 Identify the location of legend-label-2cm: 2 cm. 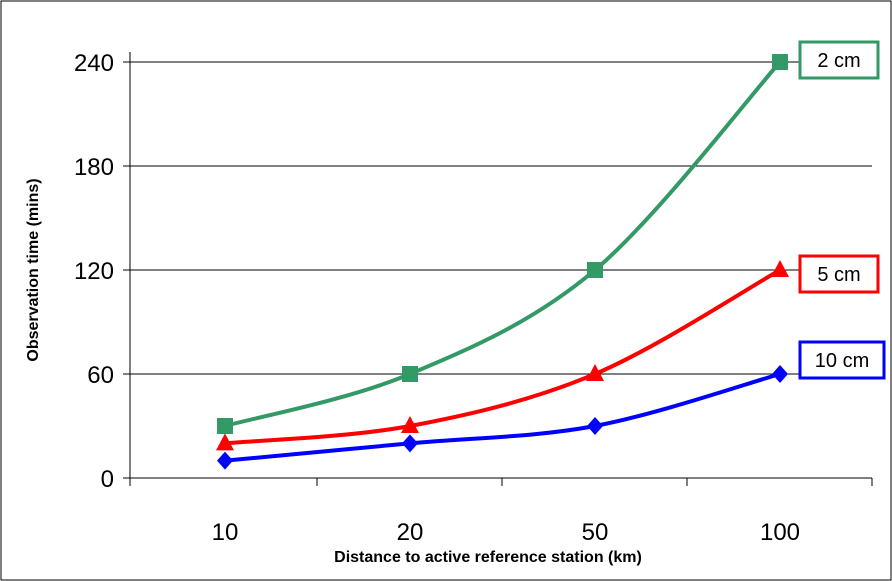
(838, 61).